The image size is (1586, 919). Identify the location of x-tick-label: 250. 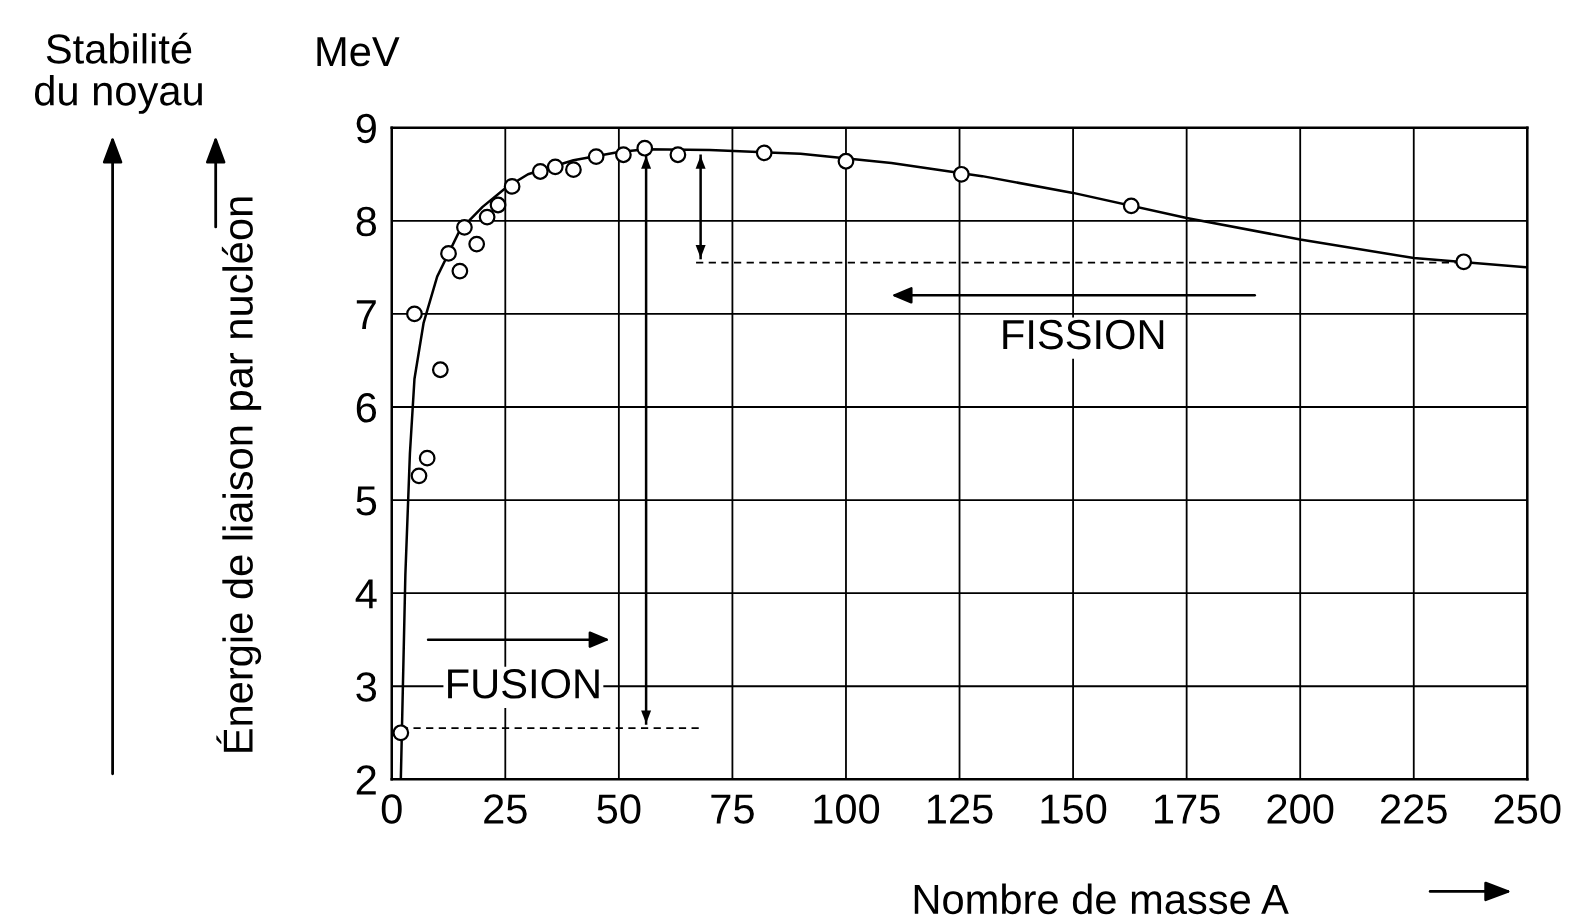
(1527, 809).